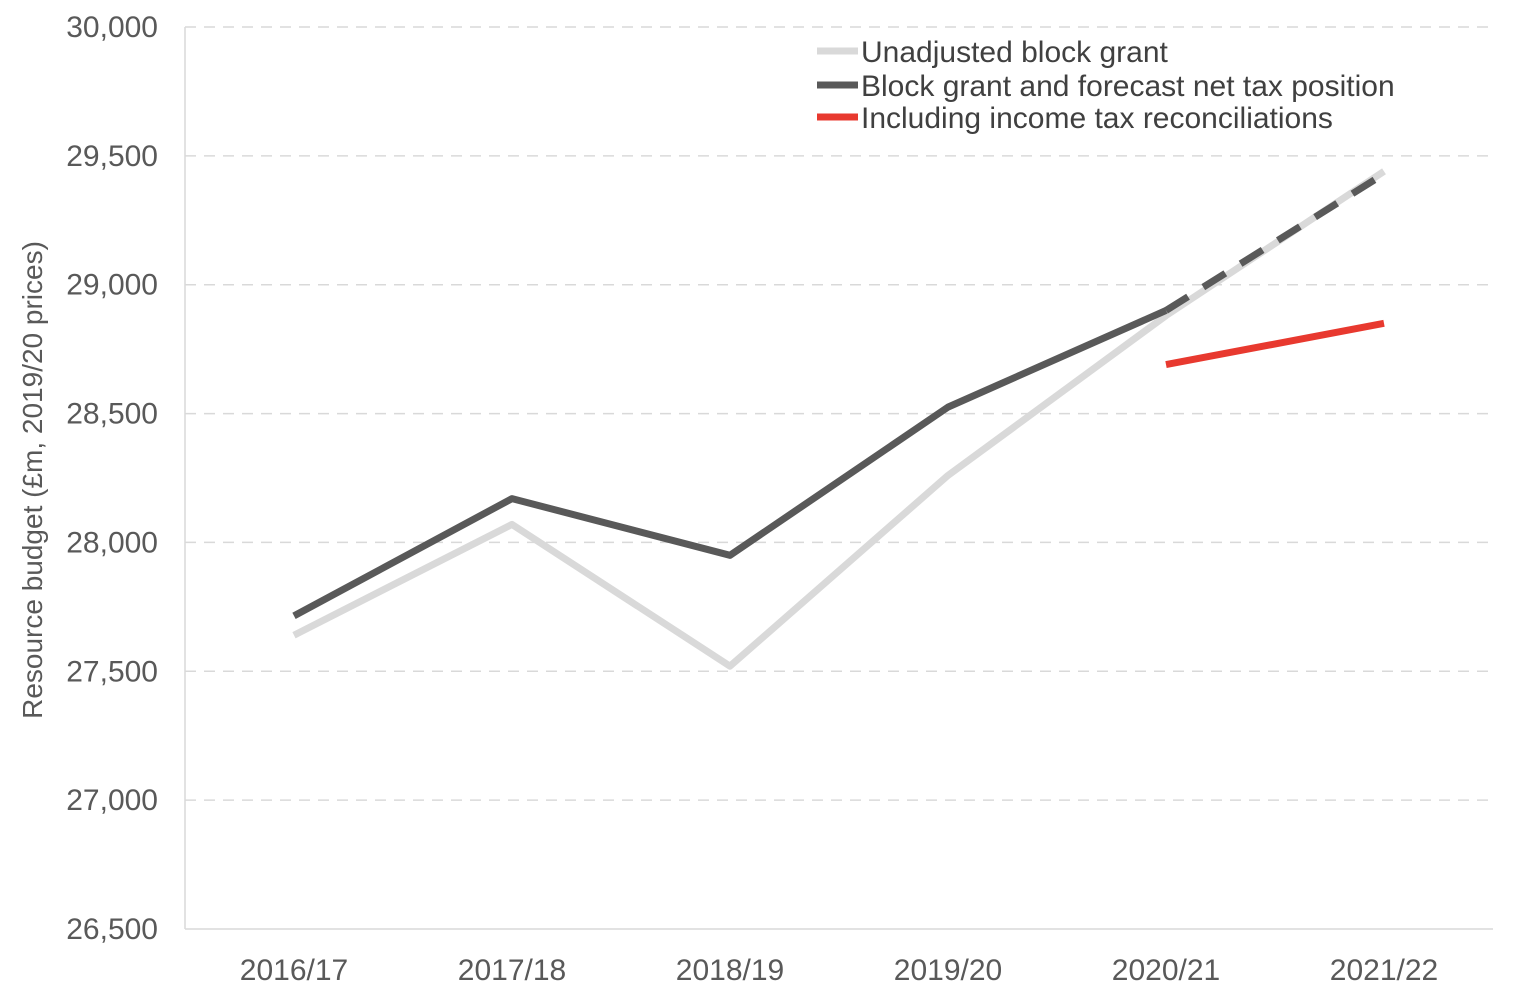 The width and height of the screenshot is (1523, 991). What do you see at coordinates (112, 156) in the screenshot?
I see `y-tick-label: 29,500` at bounding box center [112, 156].